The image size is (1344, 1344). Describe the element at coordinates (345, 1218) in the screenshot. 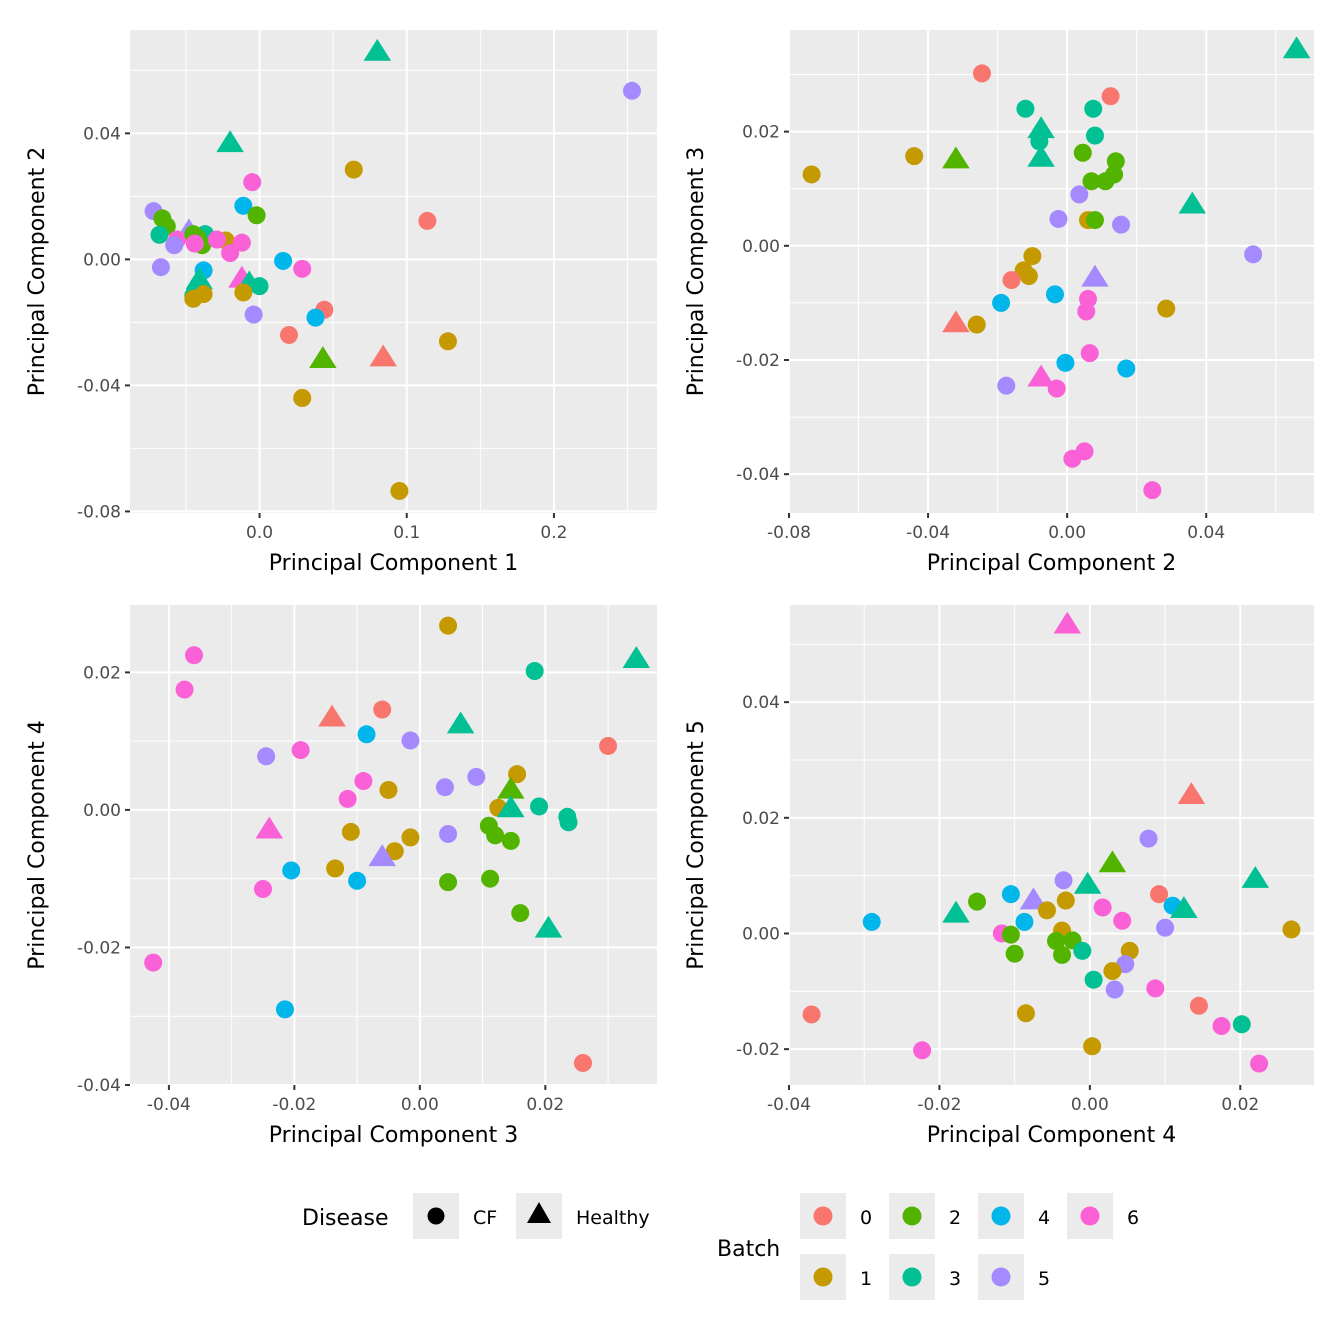

I see `legend-disease-title: Disease` at that location.